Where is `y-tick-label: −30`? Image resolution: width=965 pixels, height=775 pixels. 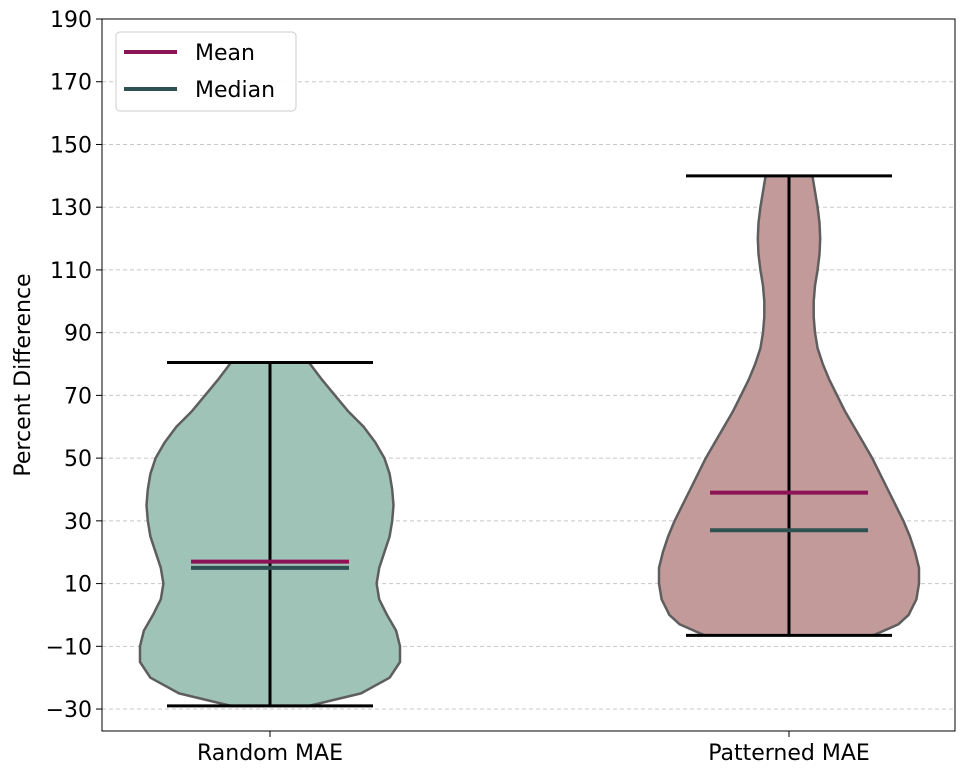 y-tick-label: −30 is located at coordinates (69, 710).